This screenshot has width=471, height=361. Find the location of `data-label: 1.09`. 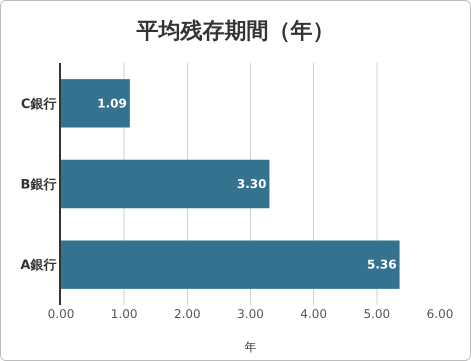

data-label: 1.09 is located at coordinates (112, 103).